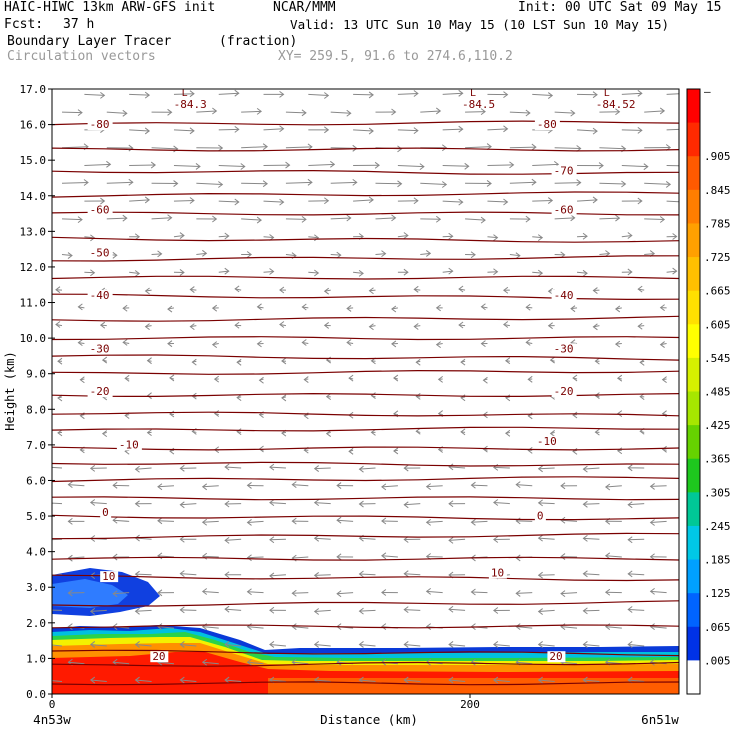 The height and width of the screenshot is (740, 740). I want to click on colorbar-label: .605, so click(717, 324).